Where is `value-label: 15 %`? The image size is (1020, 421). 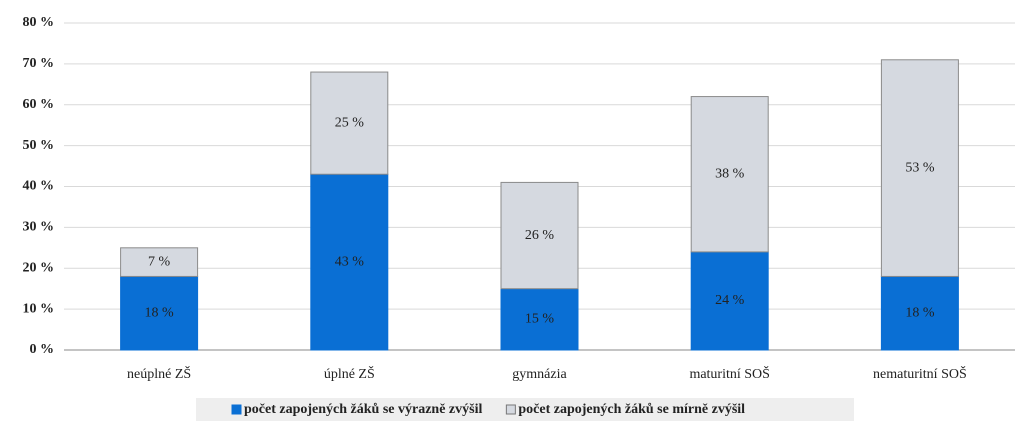 value-label: 15 % is located at coordinates (540, 319).